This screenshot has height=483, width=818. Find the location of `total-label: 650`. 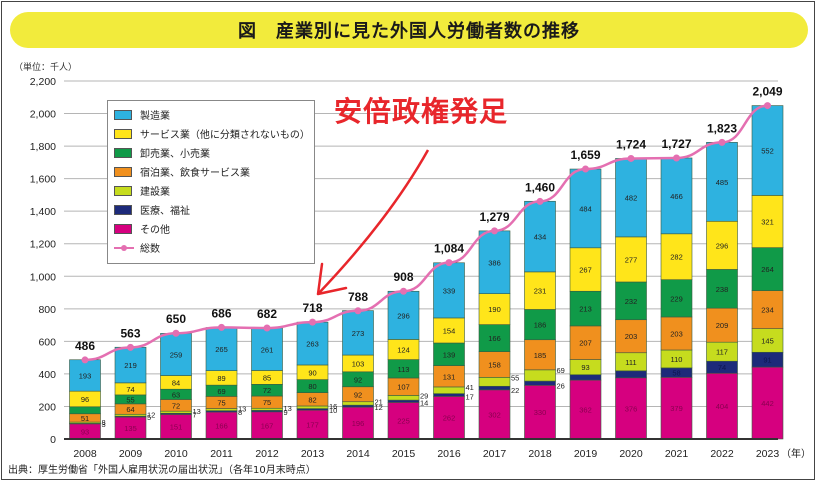

total-label: 650 is located at coordinates (176, 319).